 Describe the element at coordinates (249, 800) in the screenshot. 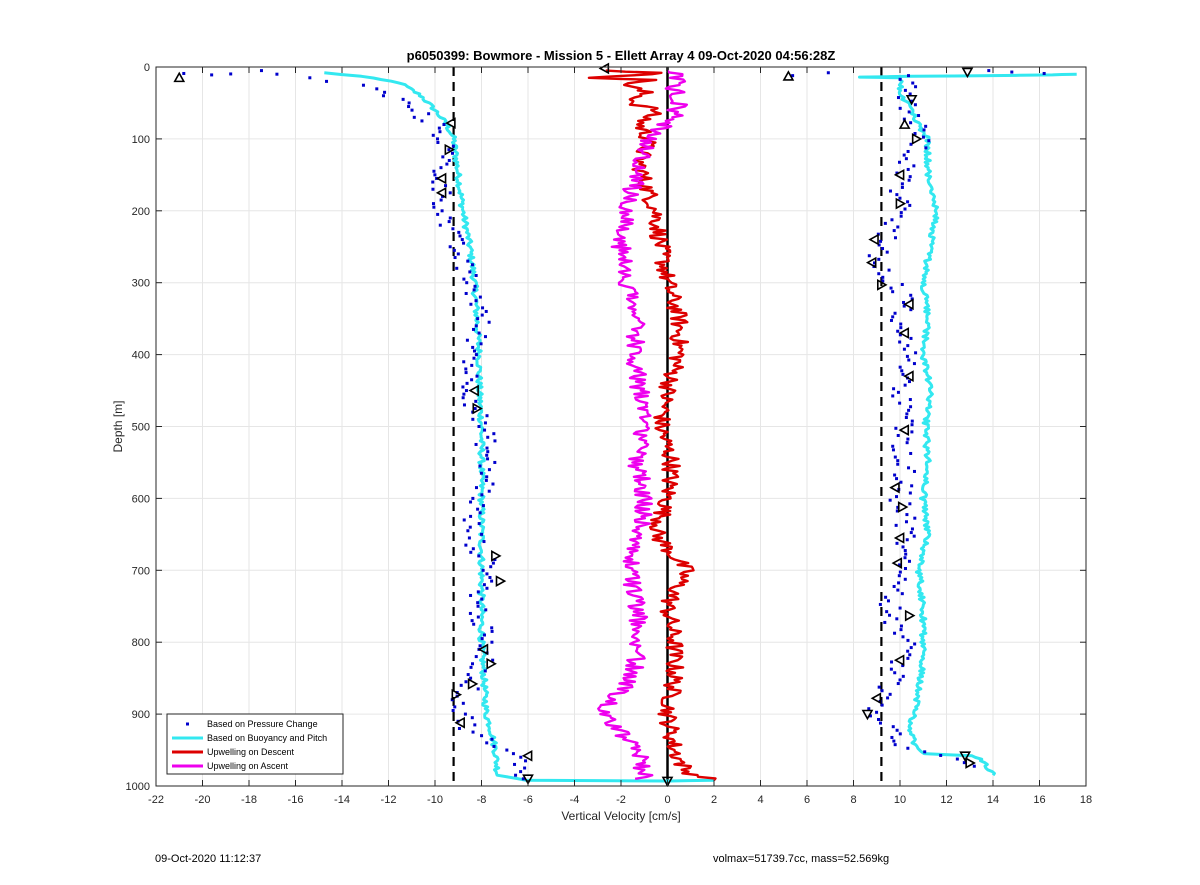

I see `x-tick-label: -18` at that location.